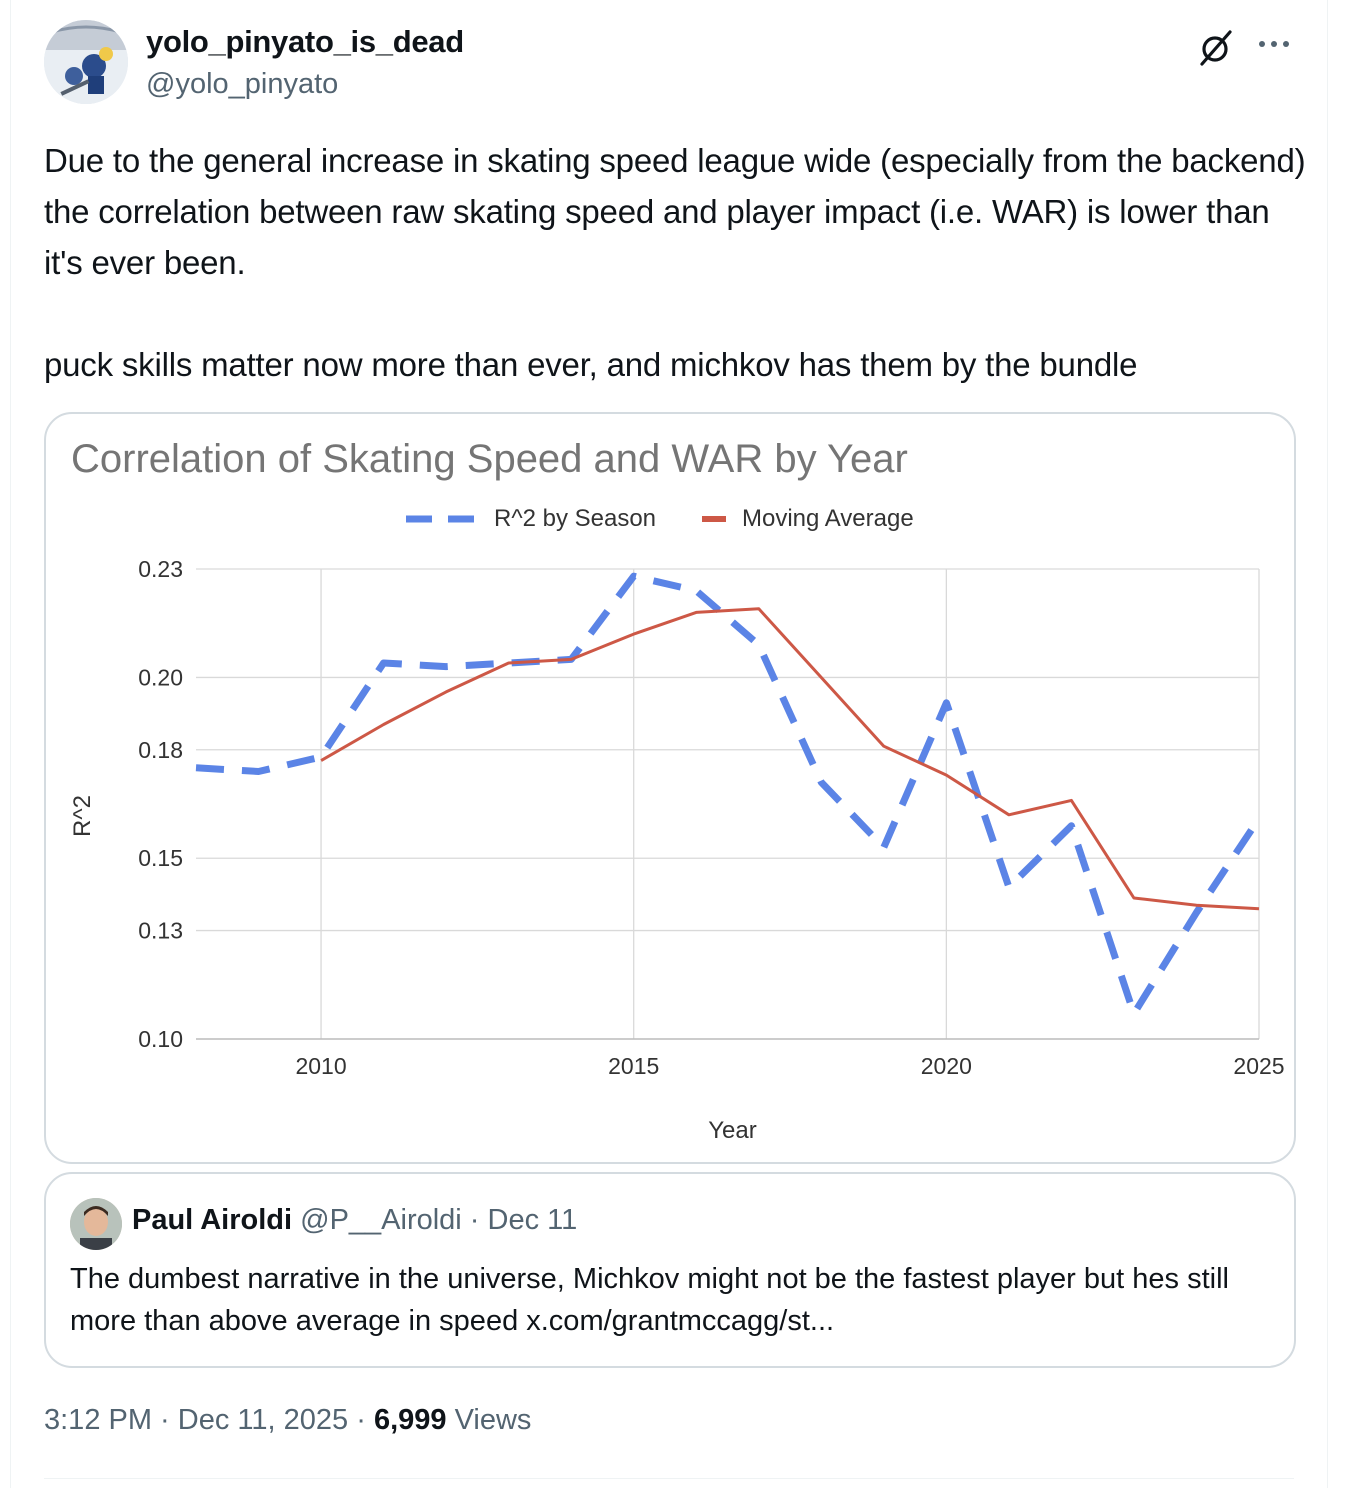 This screenshot has width=1368, height=1488. What do you see at coordinates (790, 759) in the screenshot?
I see `series-line-moving-average` at bounding box center [790, 759].